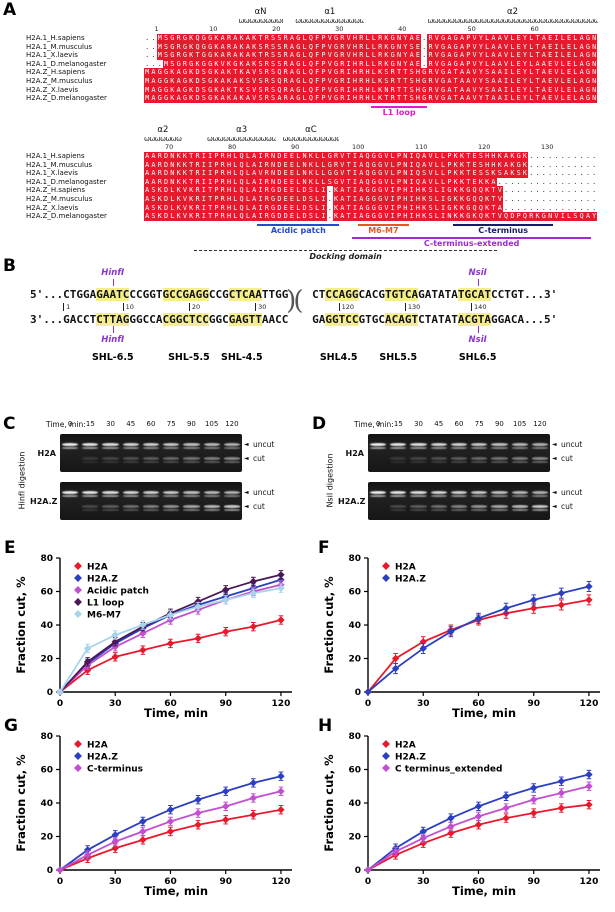 The width and height of the screenshot is (615, 912). Describe the element at coordinates (213, 29) in the screenshot. I see `ruler-number: 10` at that location.